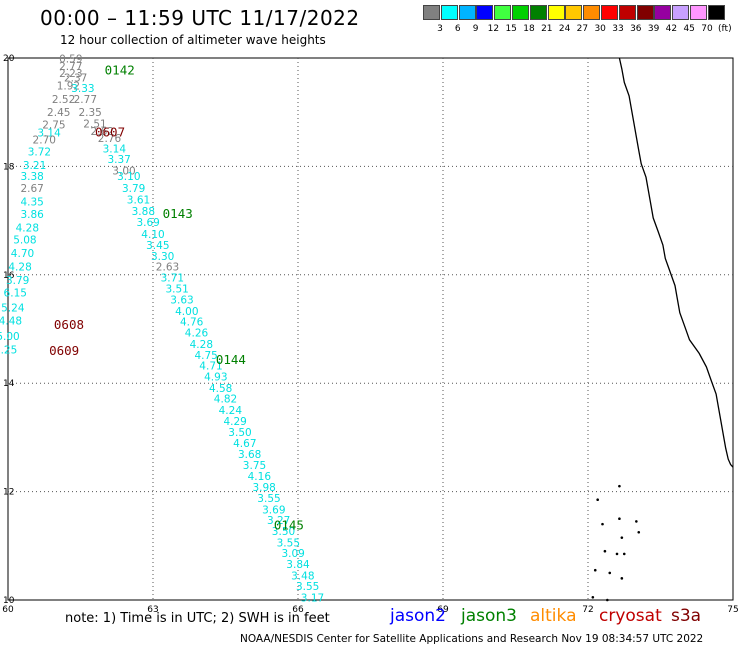 Image resolution: width=740 pixels, height=650 pixels. I want to click on wave-height-value: 3.09, so click(292, 554).